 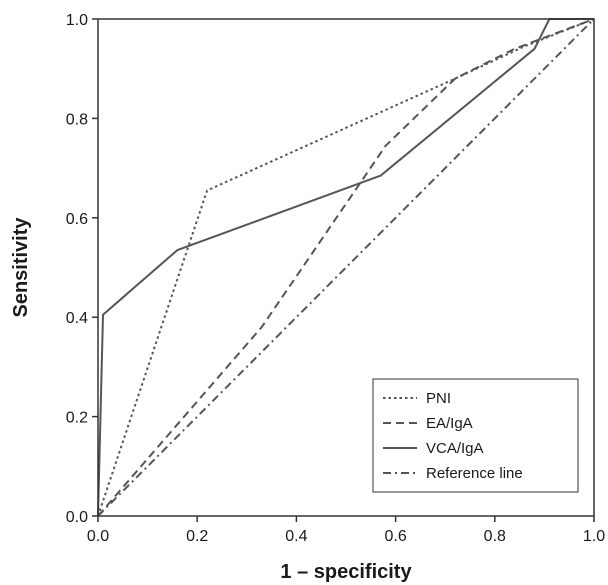 I want to click on x-tick-label: 0.8, so click(x=495, y=536).